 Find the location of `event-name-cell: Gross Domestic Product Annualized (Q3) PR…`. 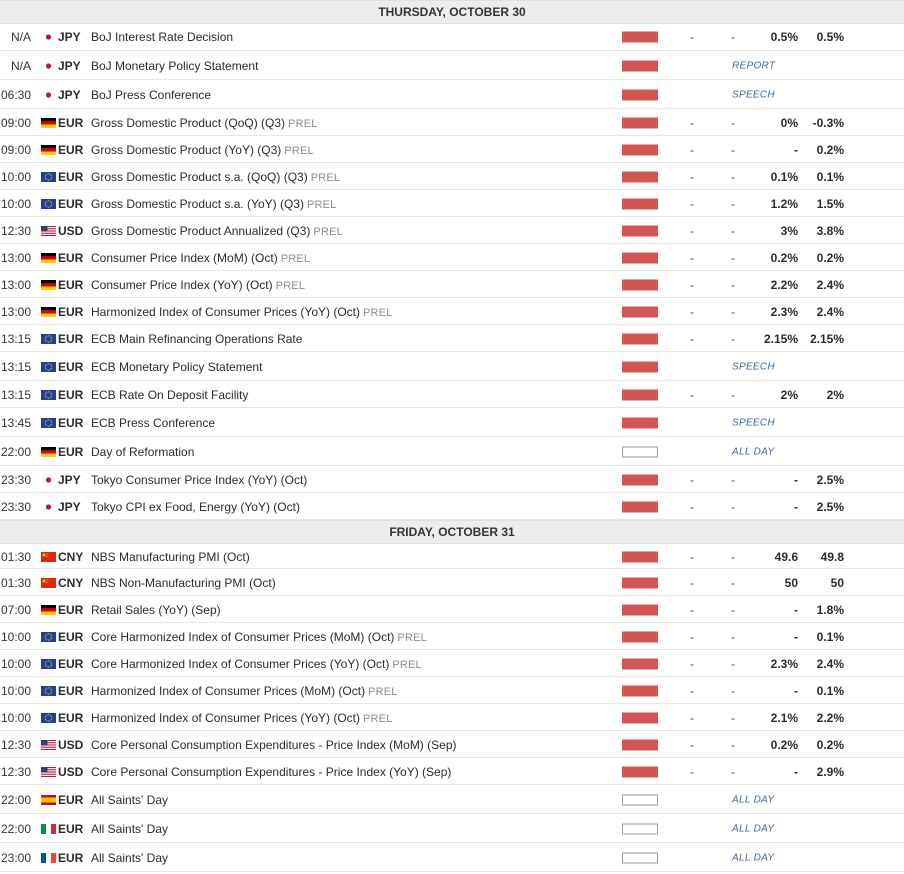

event-name-cell: Gross Domestic Product Annualized (Q3) PR… is located at coordinates (217, 231).